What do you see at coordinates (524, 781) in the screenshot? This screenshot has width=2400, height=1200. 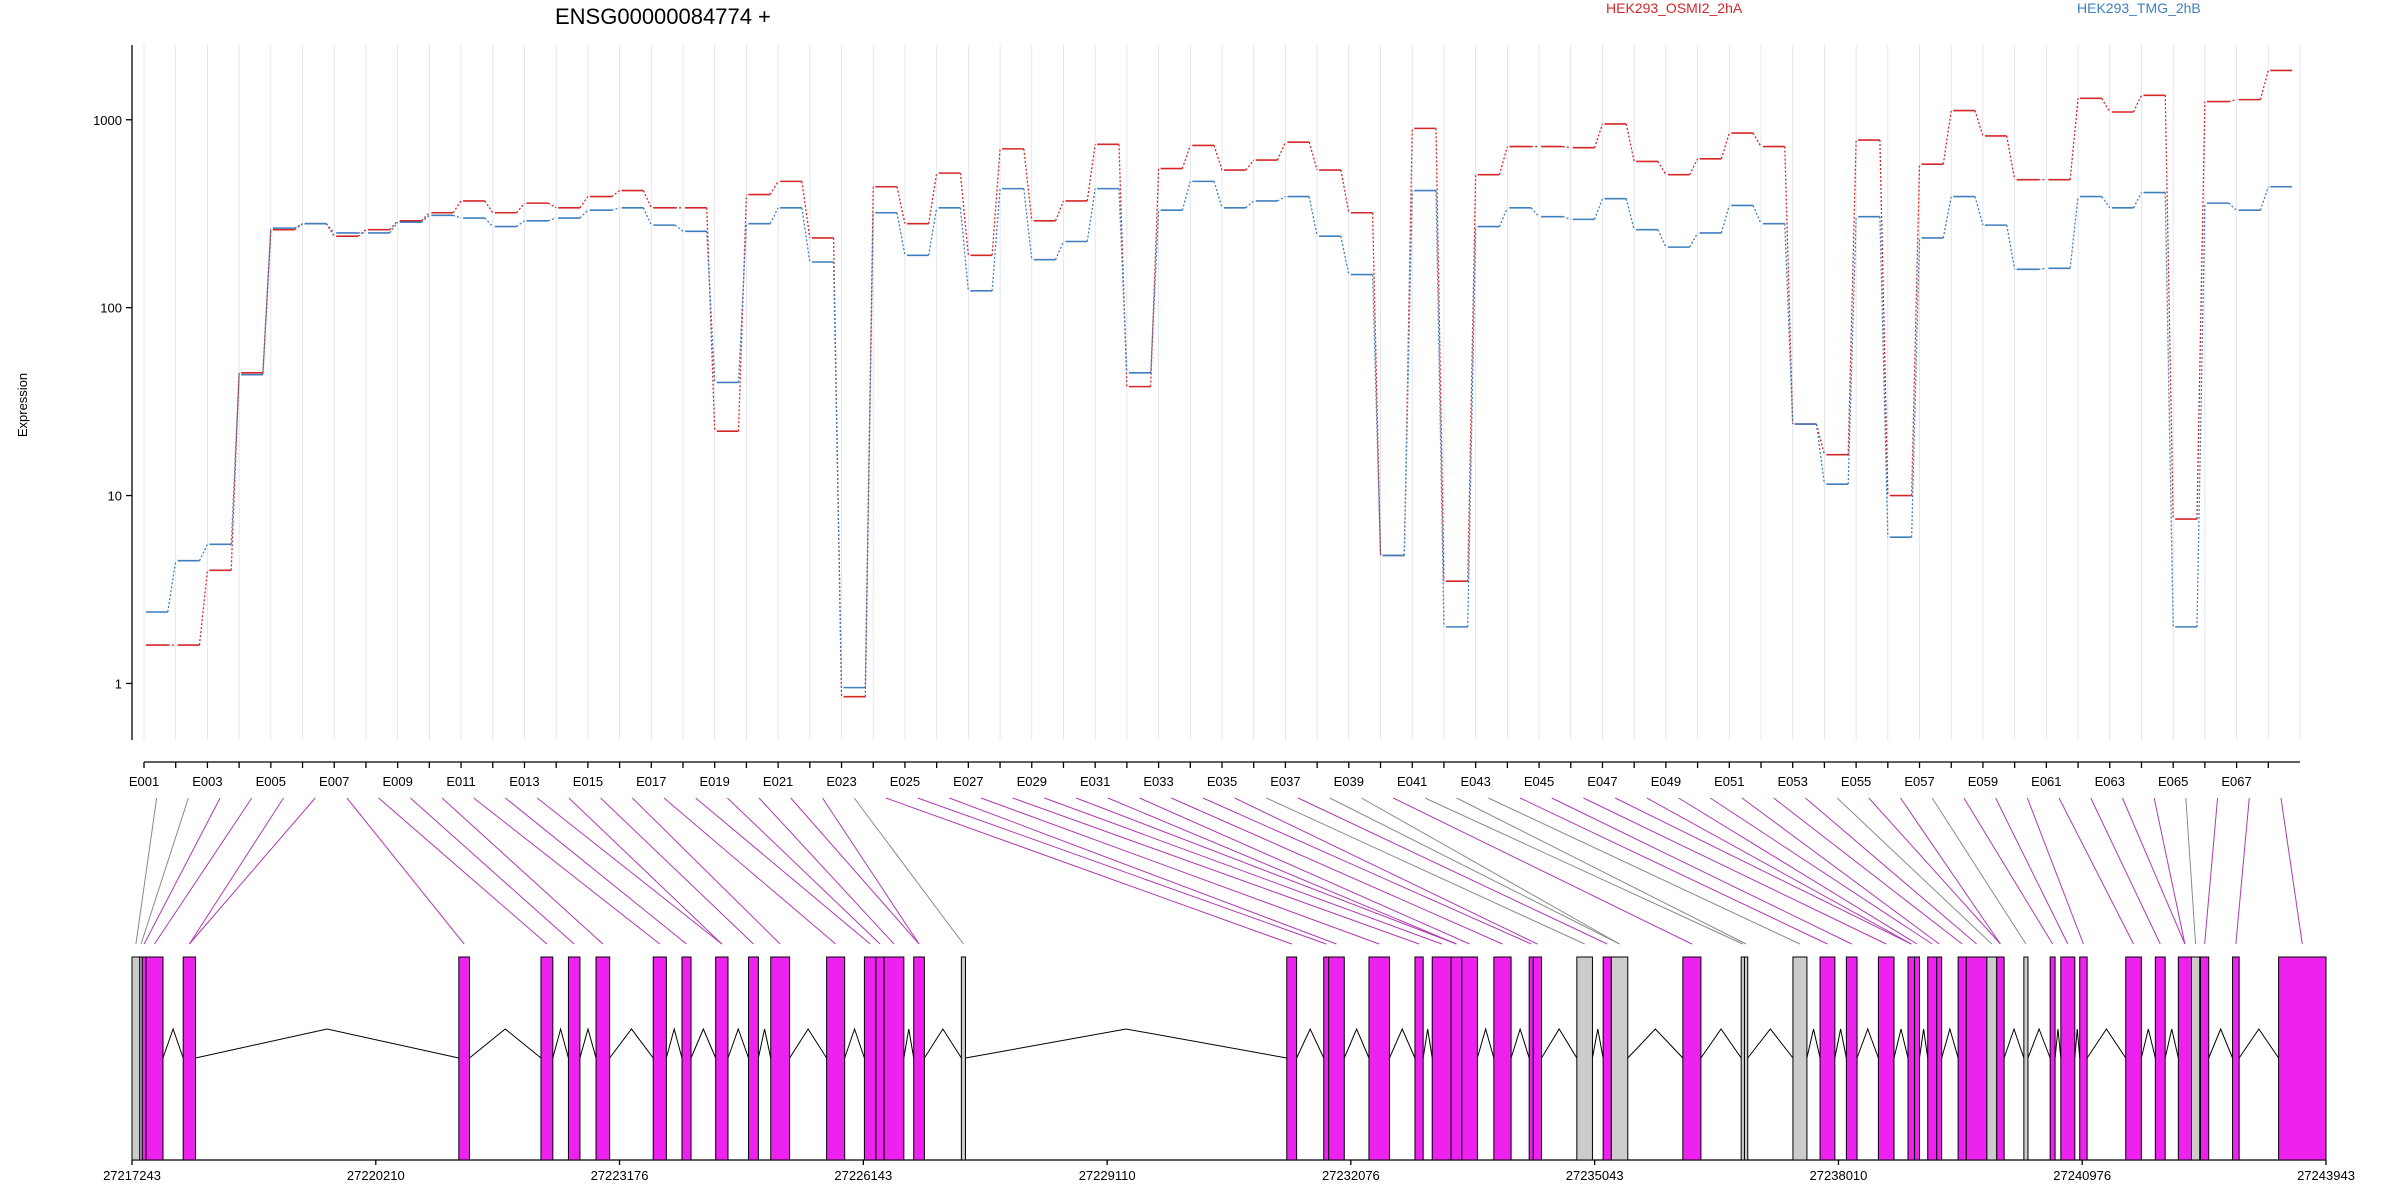 I see `exon-tick-label: E013` at bounding box center [524, 781].